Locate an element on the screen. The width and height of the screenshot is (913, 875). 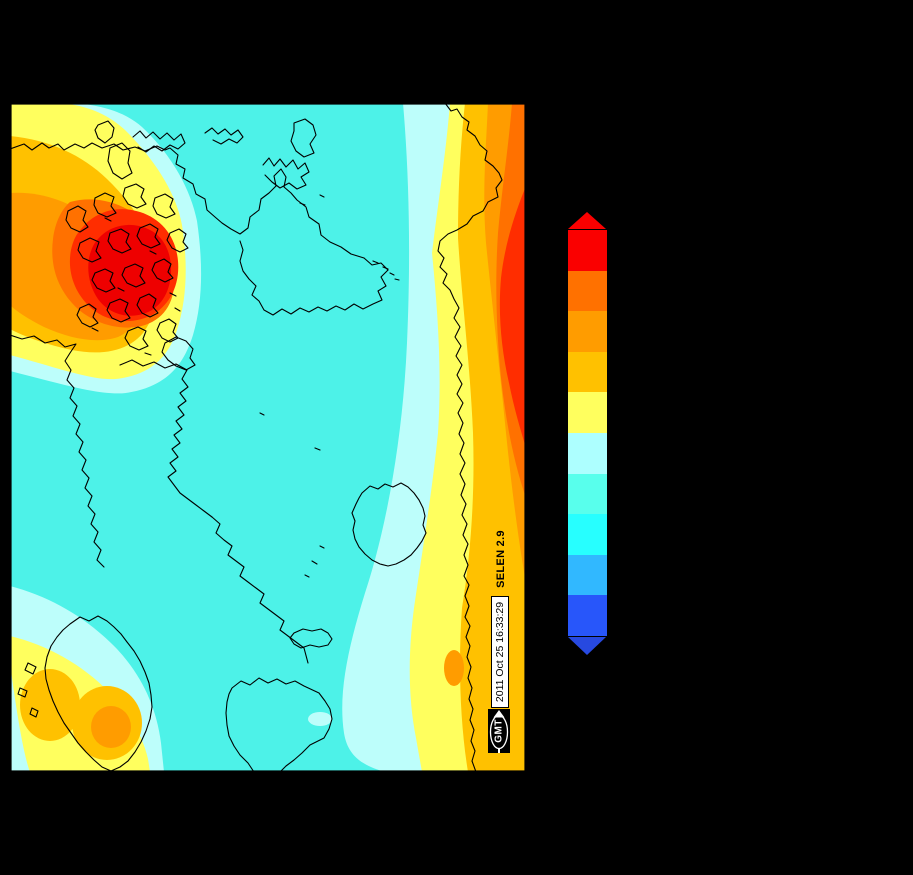
gmt-timestamp-text: 2011 Oct 25 16:33:29 is located at coordinates (500, 652).